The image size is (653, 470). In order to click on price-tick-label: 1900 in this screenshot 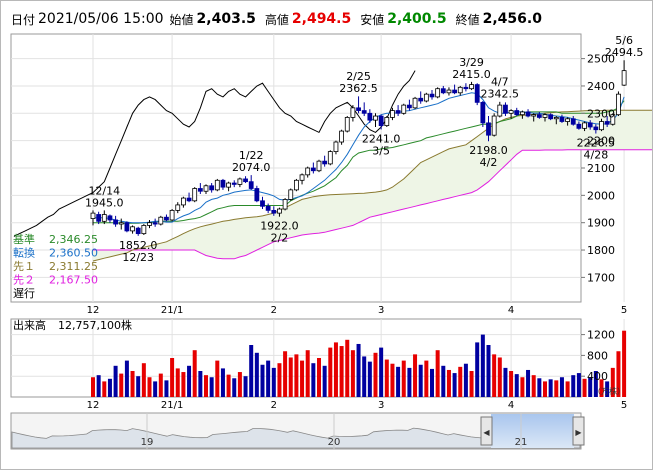, I will do `click(601, 223)`.